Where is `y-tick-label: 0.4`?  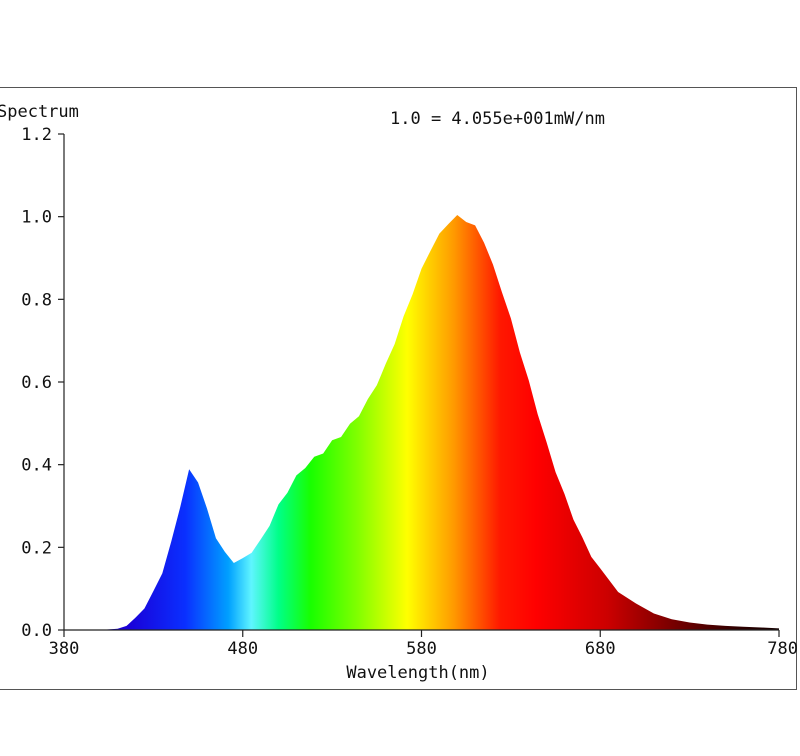 y-tick-label: 0.4 is located at coordinates (36, 466).